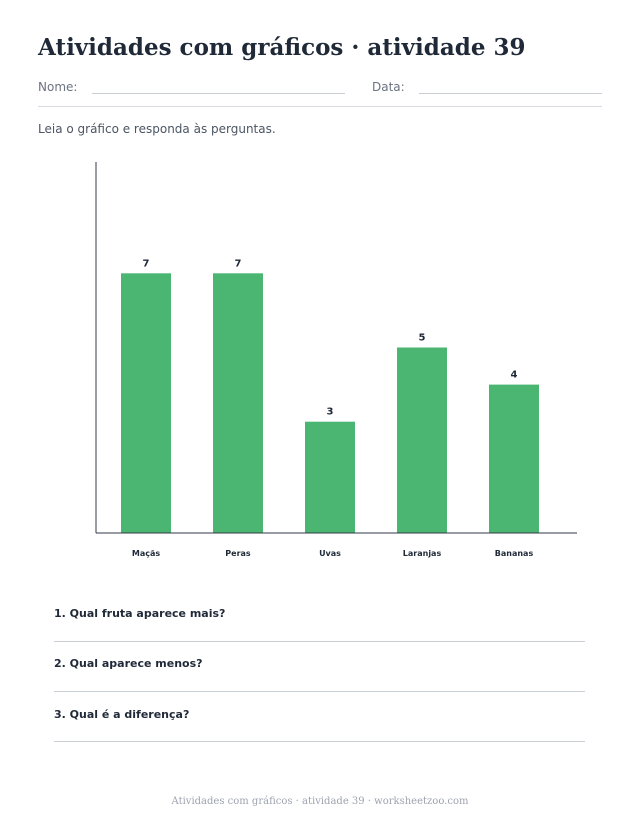  I want to click on bar-value-label: 3, so click(330, 412).